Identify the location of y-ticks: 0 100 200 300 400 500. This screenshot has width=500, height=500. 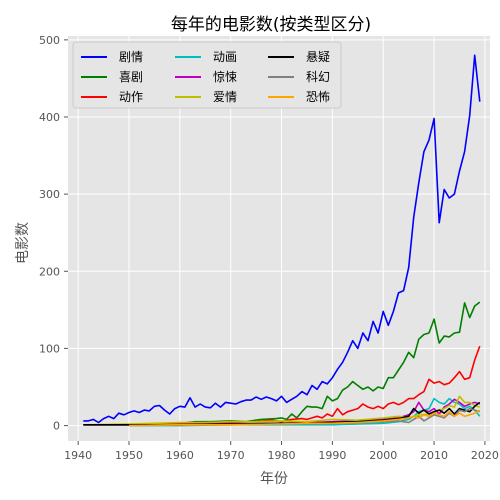
(53, 233).